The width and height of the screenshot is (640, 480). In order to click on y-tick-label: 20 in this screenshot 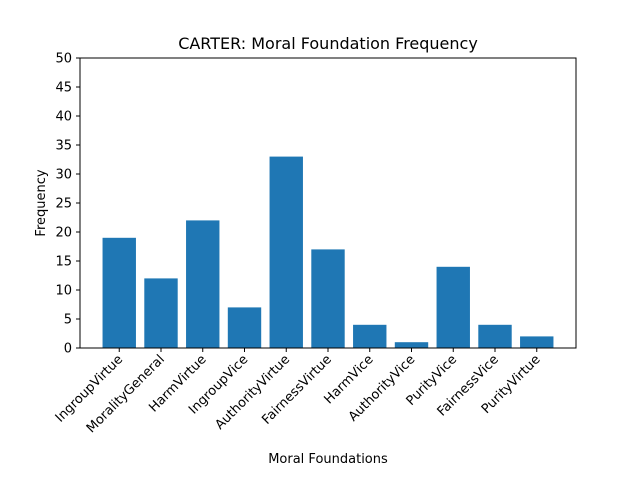, I will do `click(63, 233)`.